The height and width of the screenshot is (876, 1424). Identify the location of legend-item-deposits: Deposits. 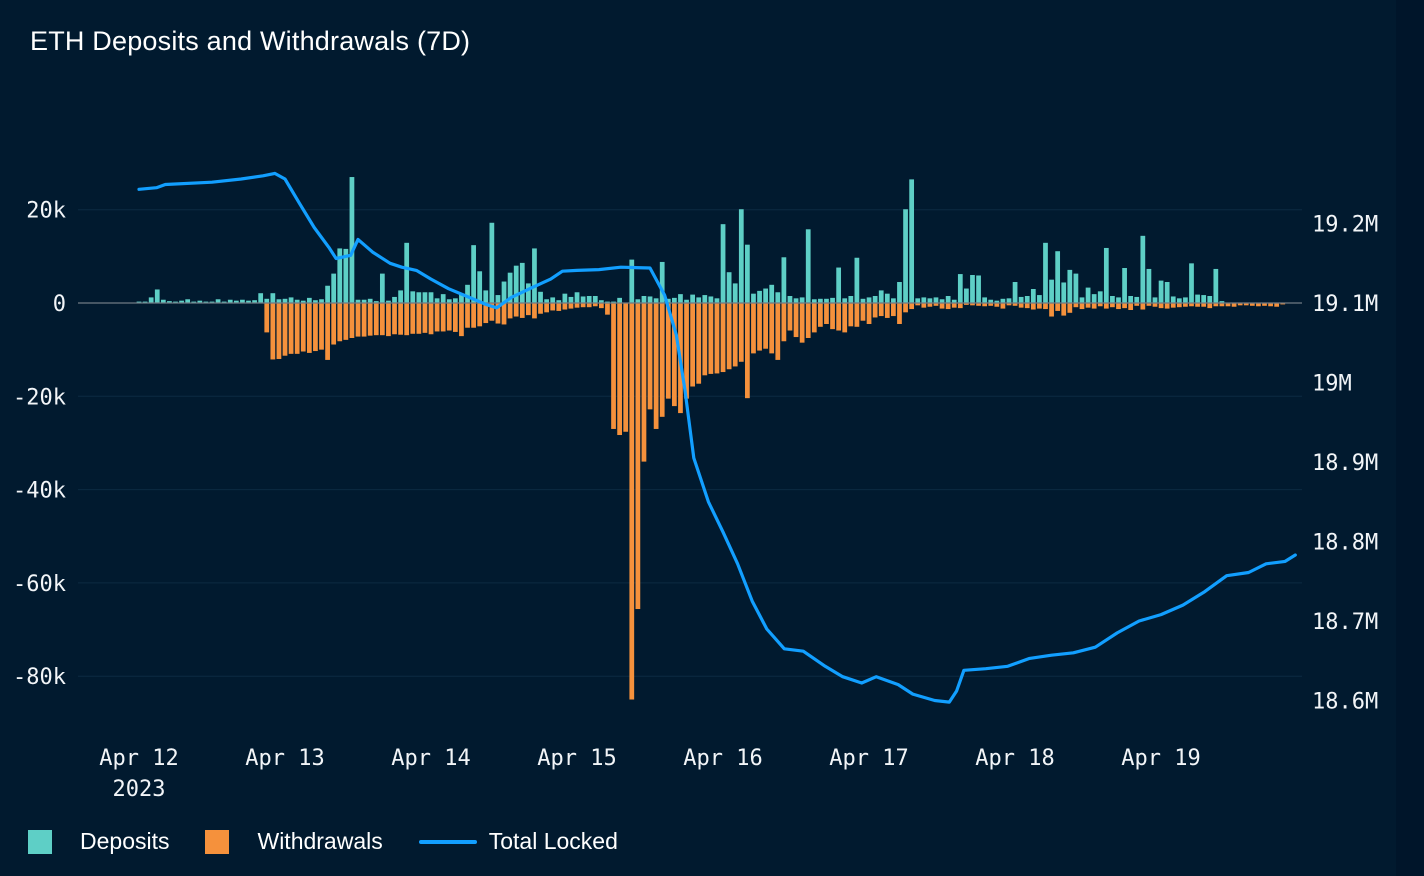
(98, 841).